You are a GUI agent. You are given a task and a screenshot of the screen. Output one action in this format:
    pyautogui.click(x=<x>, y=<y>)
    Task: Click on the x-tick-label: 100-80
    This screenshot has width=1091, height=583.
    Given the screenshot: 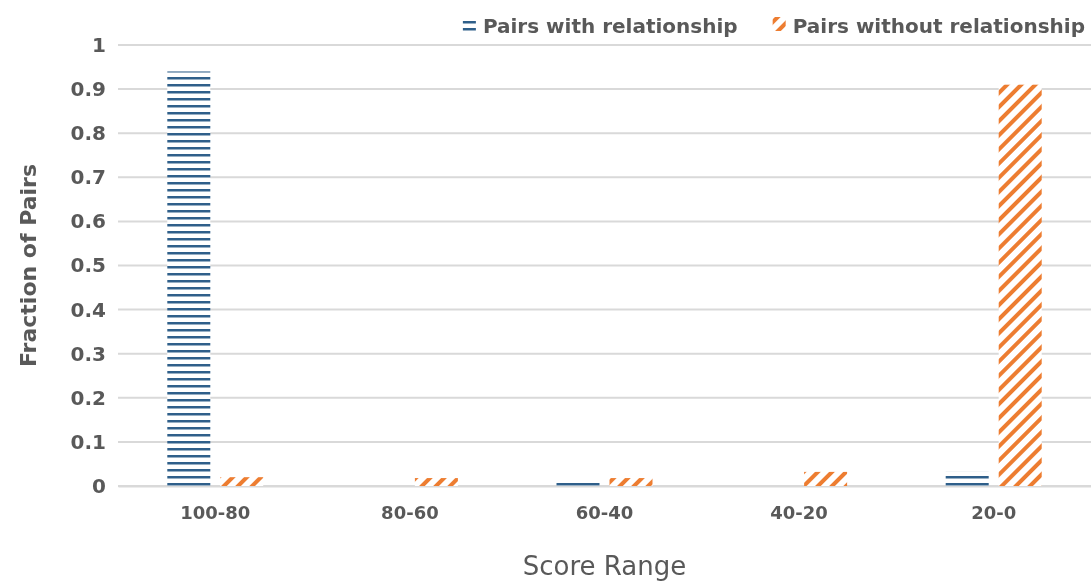 What is the action you would take?
    pyautogui.click(x=215, y=512)
    